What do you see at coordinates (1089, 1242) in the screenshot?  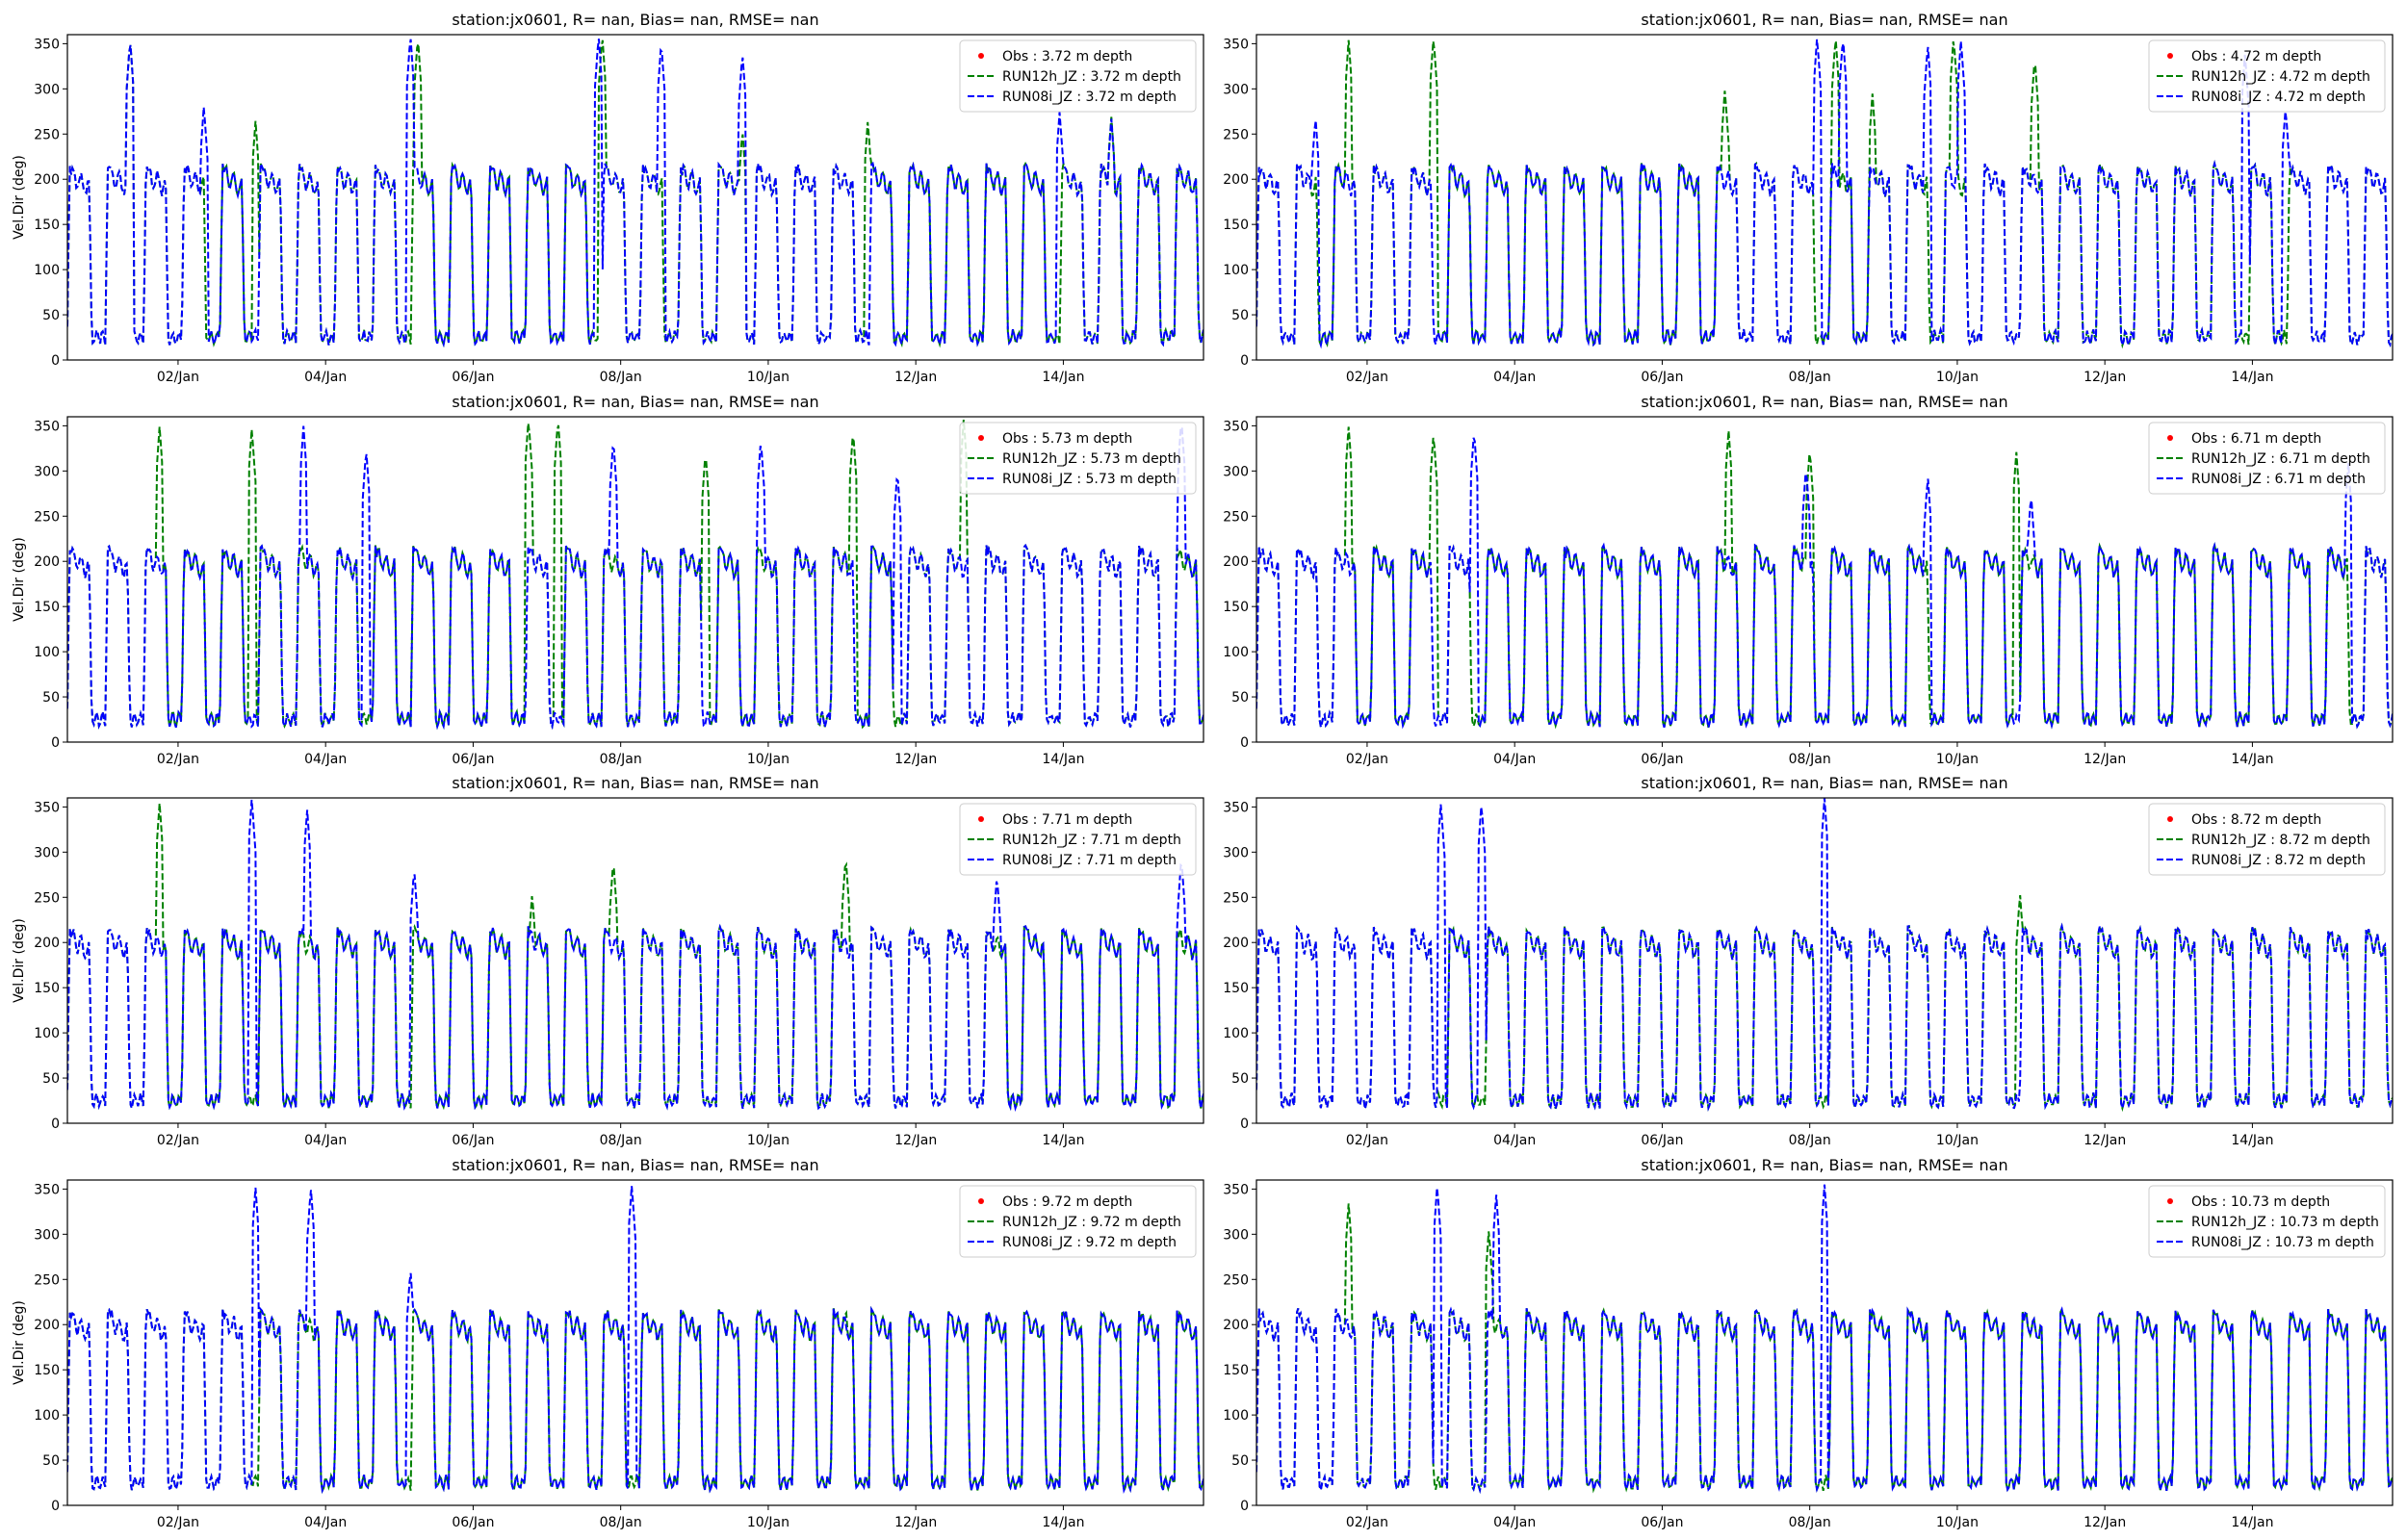 I see `legend-entry: RUN08i_JZ : 9.72 m depth` at bounding box center [1089, 1242].